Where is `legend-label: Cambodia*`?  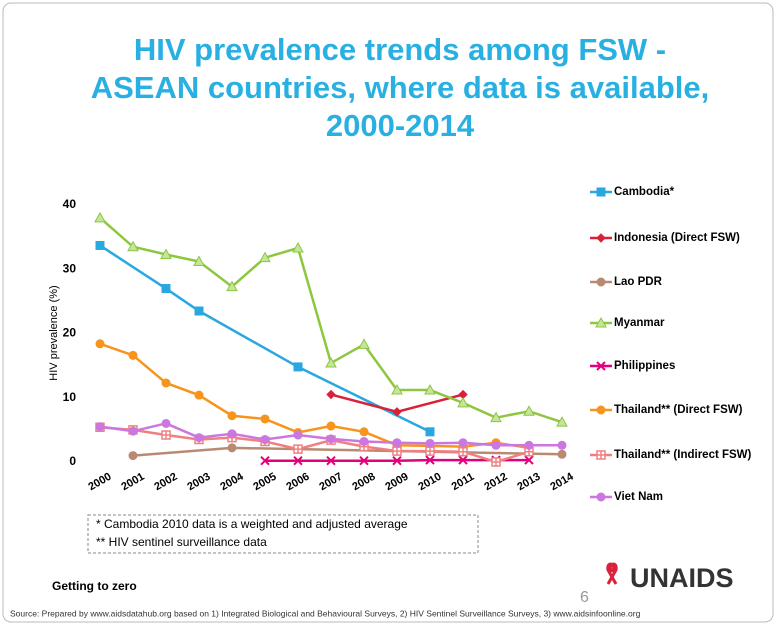 legend-label: Cambodia* is located at coordinates (644, 192).